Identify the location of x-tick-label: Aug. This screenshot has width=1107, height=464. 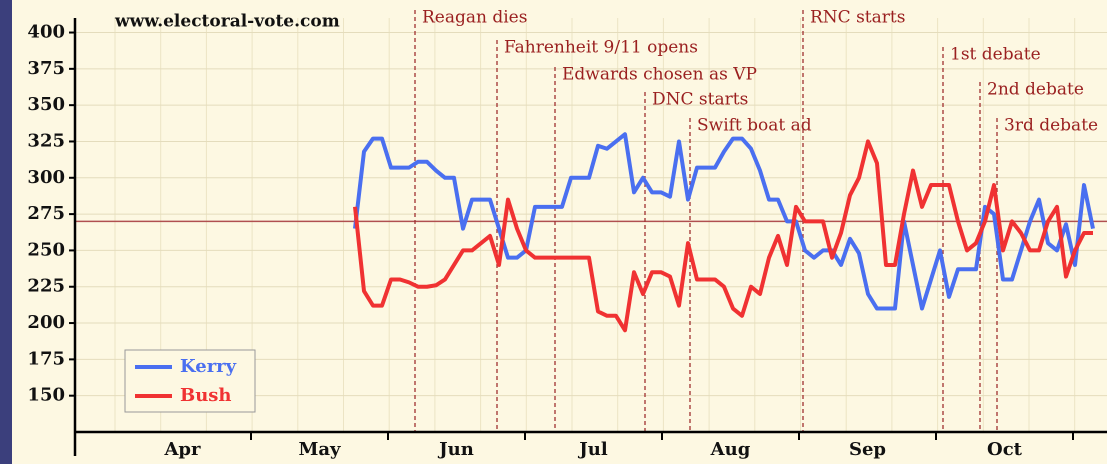
(730, 449).